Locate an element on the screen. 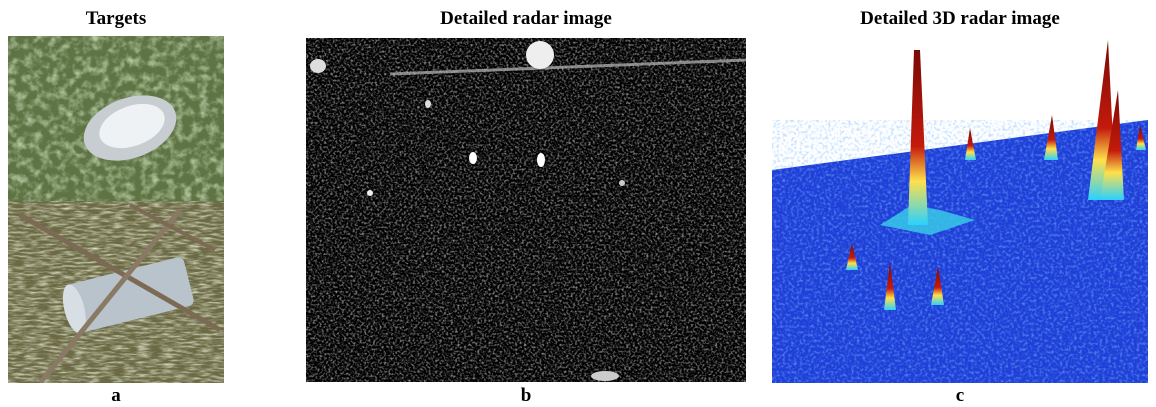 The height and width of the screenshot is (407, 1156). panel-title: Detailed 3D radar image is located at coordinates (960, 18).